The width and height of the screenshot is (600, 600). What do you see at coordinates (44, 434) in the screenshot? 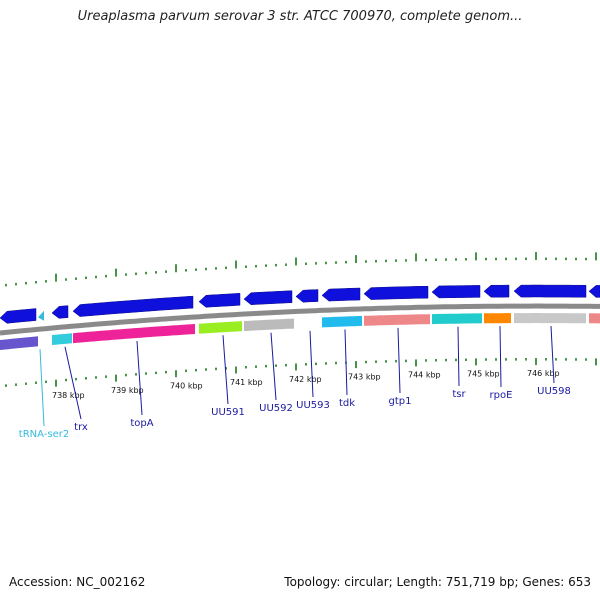
I see `gene-label: tRNA-ser2` at bounding box center [44, 434].